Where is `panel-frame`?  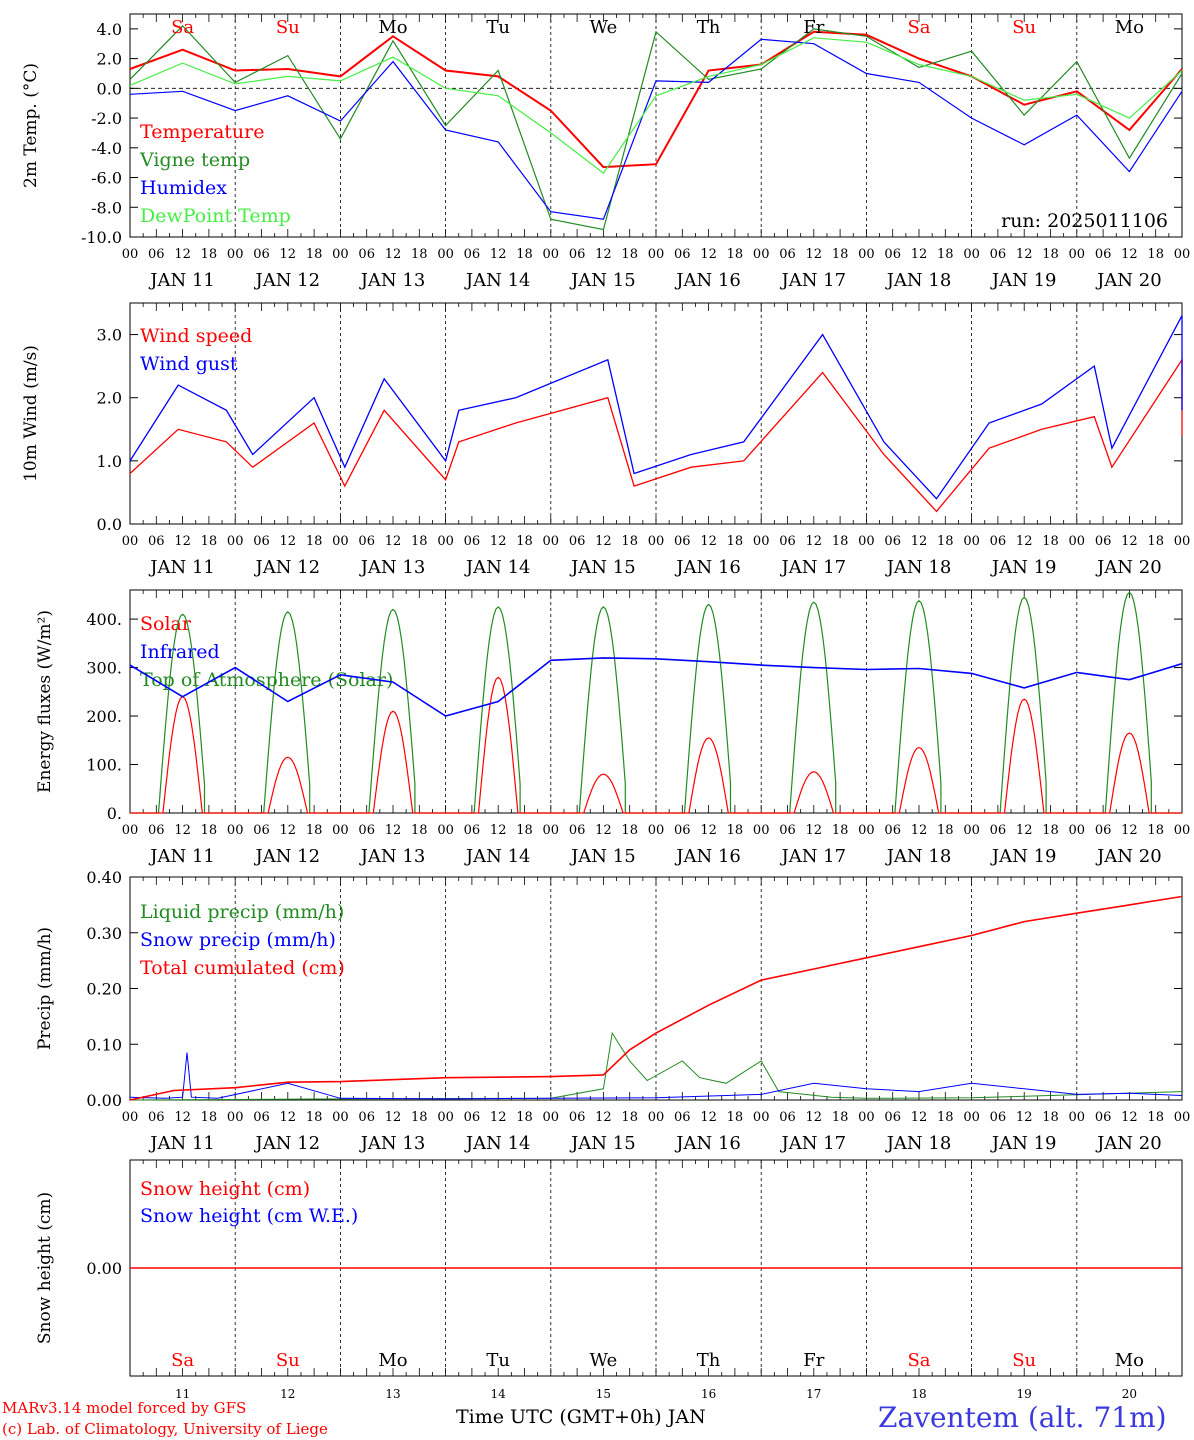
panel-frame is located at coordinates (656, 125).